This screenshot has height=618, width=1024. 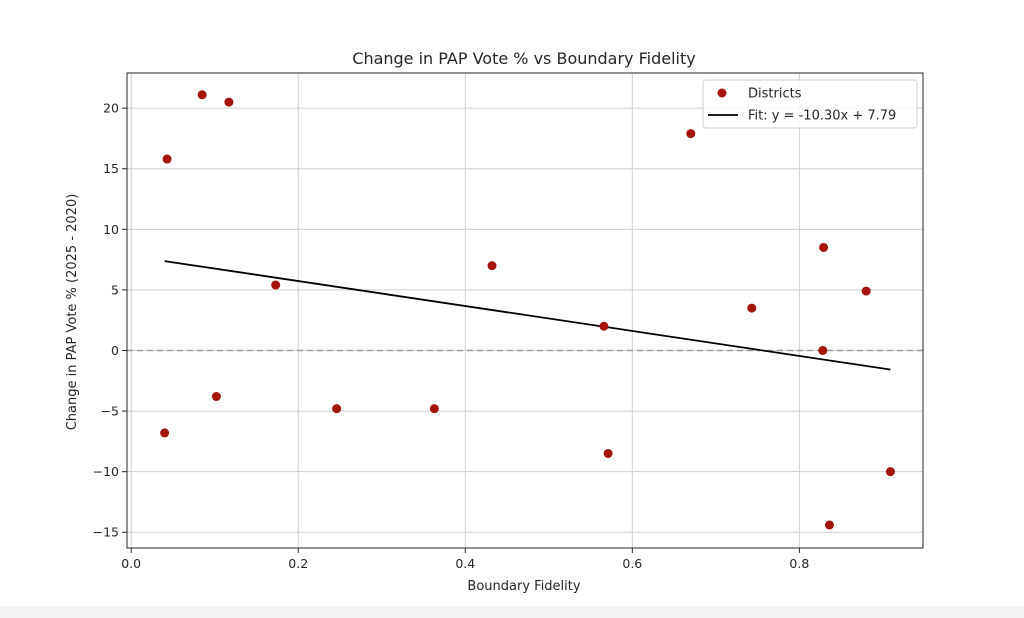 What do you see at coordinates (131, 563) in the screenshot?
I see `x-tick-label: 0.0` at bounding box center [131, 563].